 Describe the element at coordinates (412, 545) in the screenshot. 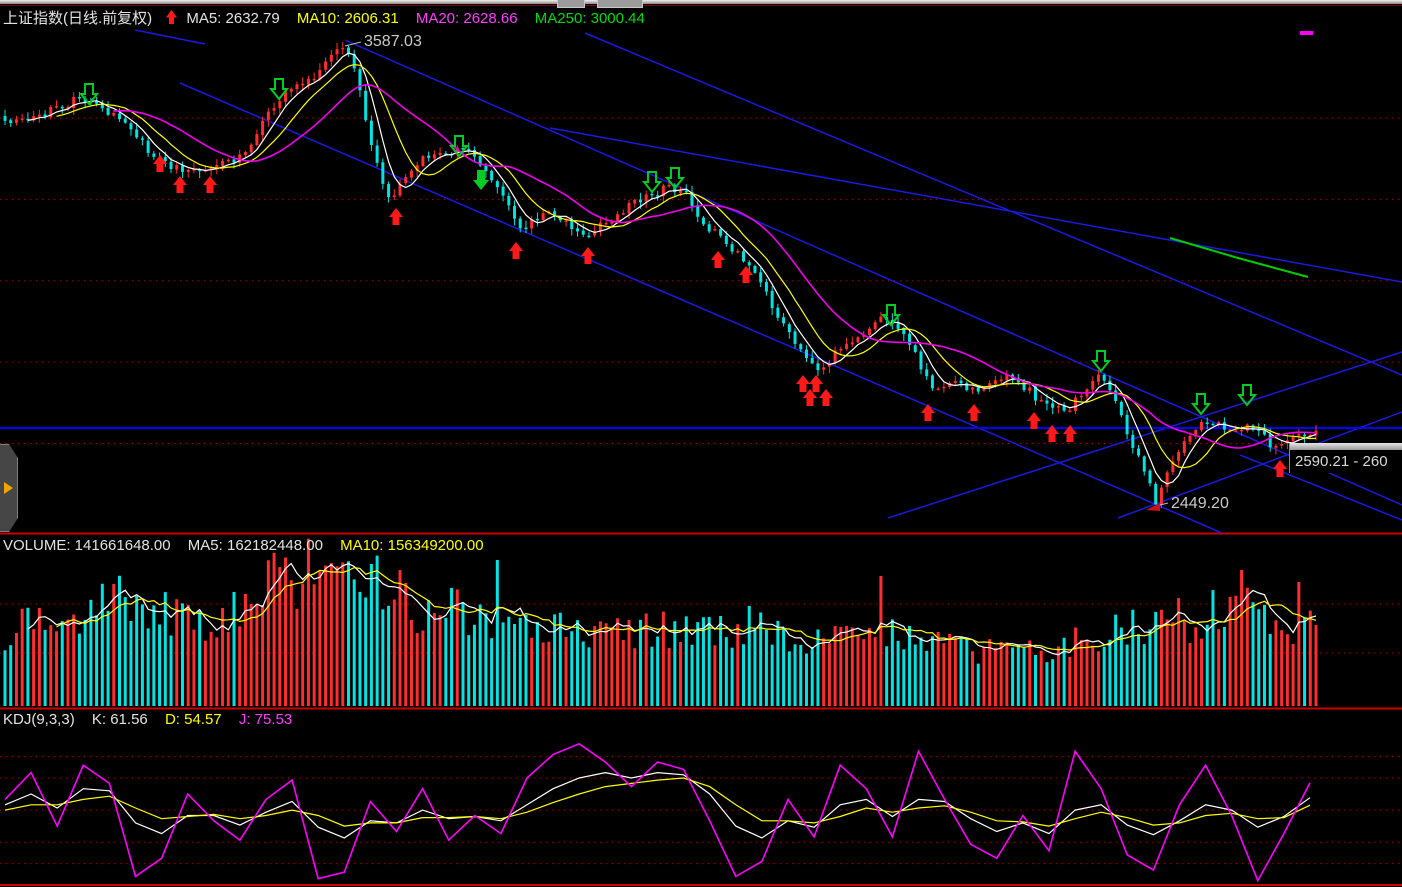

I see `volume-ma10-value: MA10: 156349200.00` at that location.